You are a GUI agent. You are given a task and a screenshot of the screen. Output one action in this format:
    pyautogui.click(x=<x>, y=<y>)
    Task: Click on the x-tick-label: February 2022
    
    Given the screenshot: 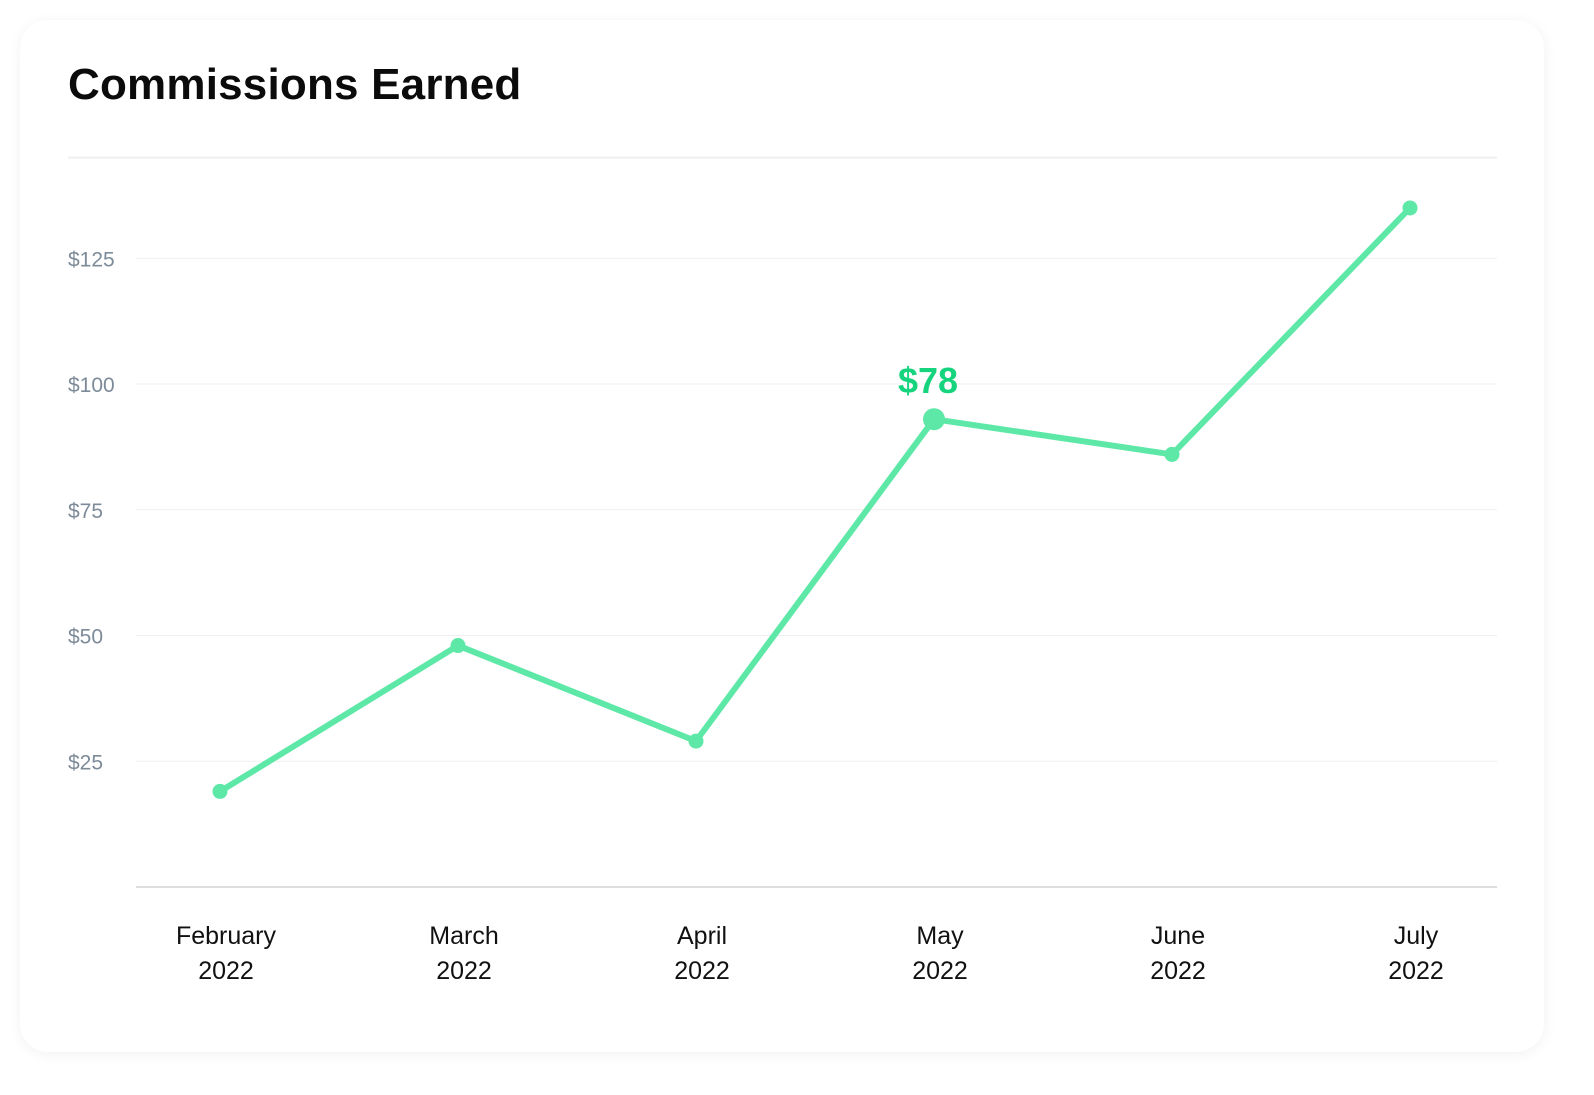 What is the action you would take?
    pyautogui.click(x=226, y=953)
    